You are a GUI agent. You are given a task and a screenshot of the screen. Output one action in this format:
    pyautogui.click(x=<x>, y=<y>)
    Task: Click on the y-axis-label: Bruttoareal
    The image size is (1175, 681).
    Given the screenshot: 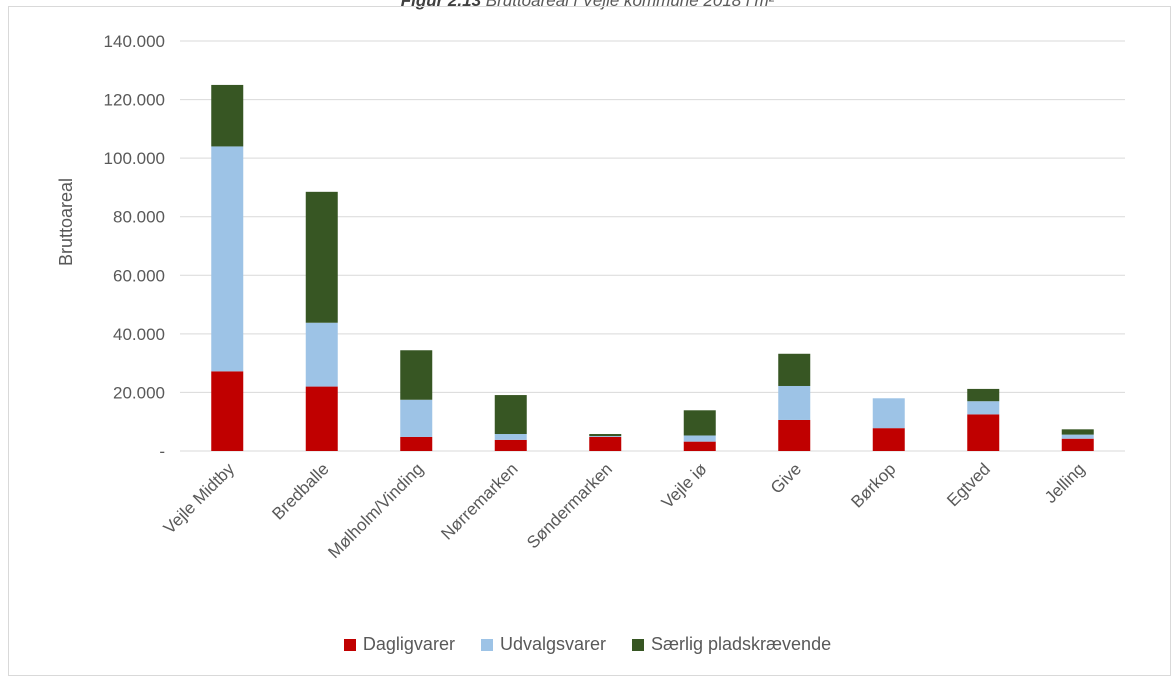 What is the action you would take?
    pyautogui.click(x=66, y=222)
    